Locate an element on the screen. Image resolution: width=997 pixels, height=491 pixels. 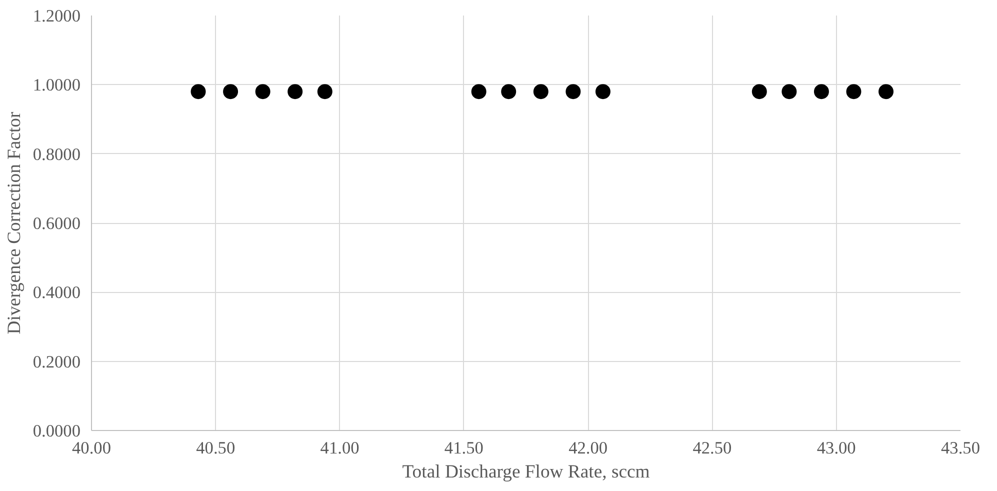
y-tick-label: 0.6000 is located at coordinates (56, 223).